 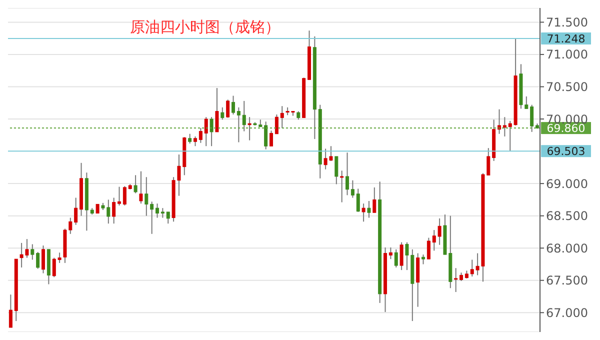 What do you see at coordinates (567, 183) in the screenshot?
I see `y-tick-label: 69.000` at bounding box center [567, 183].